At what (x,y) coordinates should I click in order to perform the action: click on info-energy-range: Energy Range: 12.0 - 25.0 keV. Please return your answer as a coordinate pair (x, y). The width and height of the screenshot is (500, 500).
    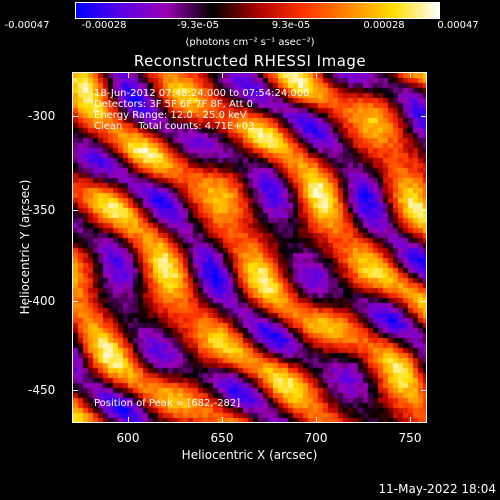
    Looking at the image, I should click on (170, 115).